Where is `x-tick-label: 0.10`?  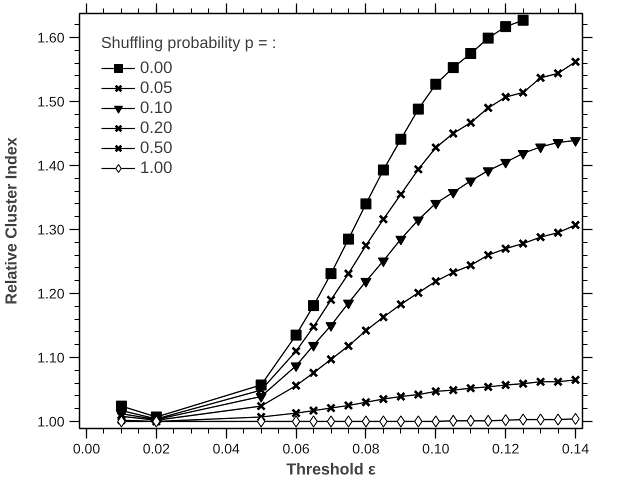 x-tick-label: 0.10 is located at coordinates (436, 448).